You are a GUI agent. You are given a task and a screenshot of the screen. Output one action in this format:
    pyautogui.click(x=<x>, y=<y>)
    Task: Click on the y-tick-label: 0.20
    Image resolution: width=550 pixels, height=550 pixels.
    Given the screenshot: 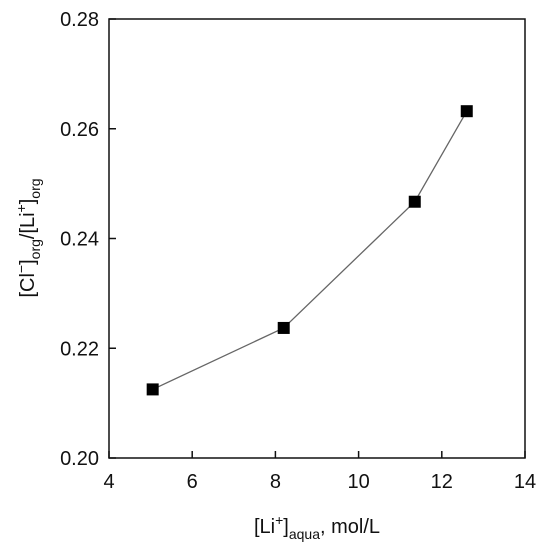 What is the action you would take?
    pyautogui.click(x=79, y=459)
    